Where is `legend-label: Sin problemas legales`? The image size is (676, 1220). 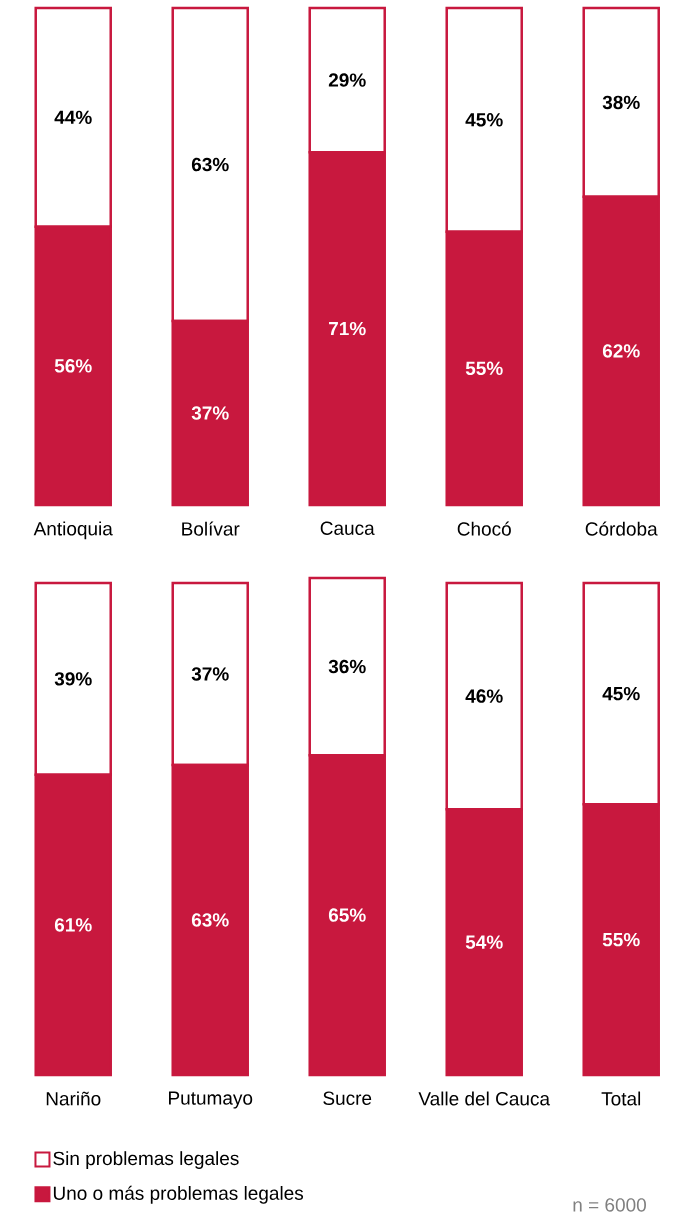 legend-label: Sin problemas legales is located at coordinates (146, 1160).